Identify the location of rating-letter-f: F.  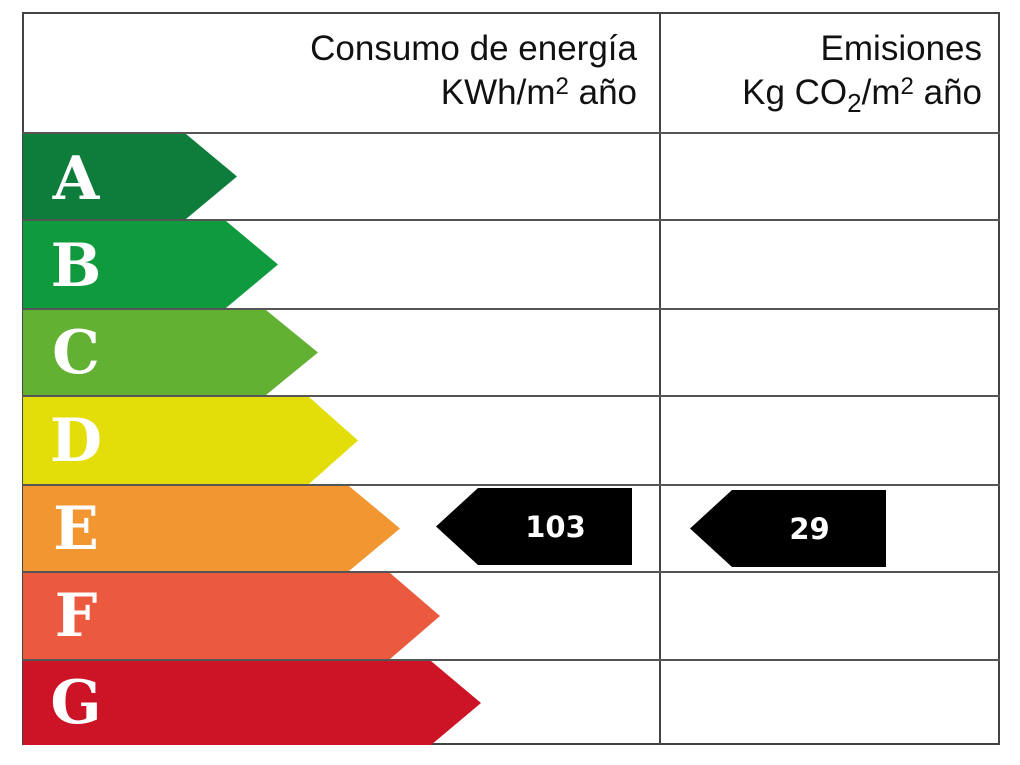
(76, 616).